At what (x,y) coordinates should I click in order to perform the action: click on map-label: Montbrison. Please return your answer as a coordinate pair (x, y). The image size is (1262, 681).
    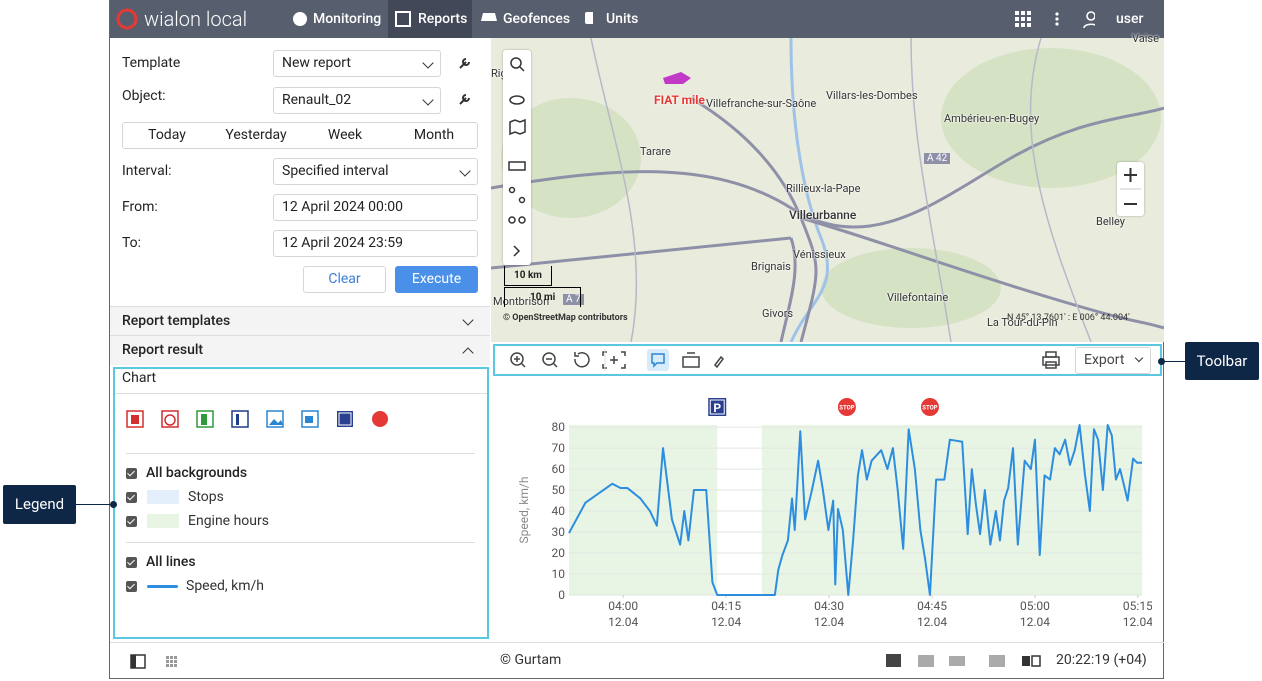
    Looking at the image, I should click on (521, 301).